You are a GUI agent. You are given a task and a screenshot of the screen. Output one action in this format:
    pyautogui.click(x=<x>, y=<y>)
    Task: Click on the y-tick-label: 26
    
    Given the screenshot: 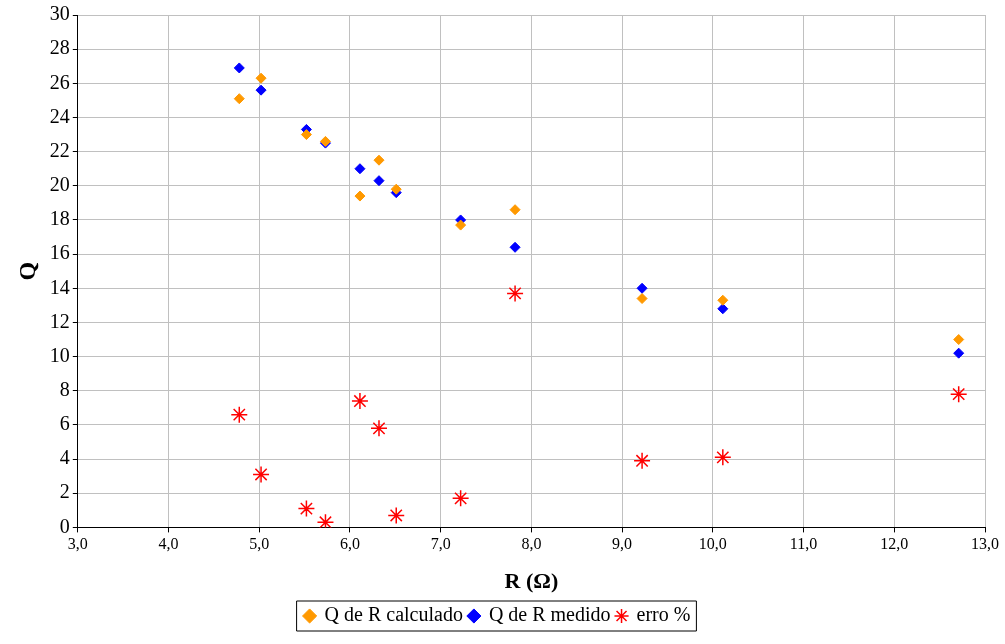 What is the action you would take?
    pyautogui.click(x=59, y=81)
    